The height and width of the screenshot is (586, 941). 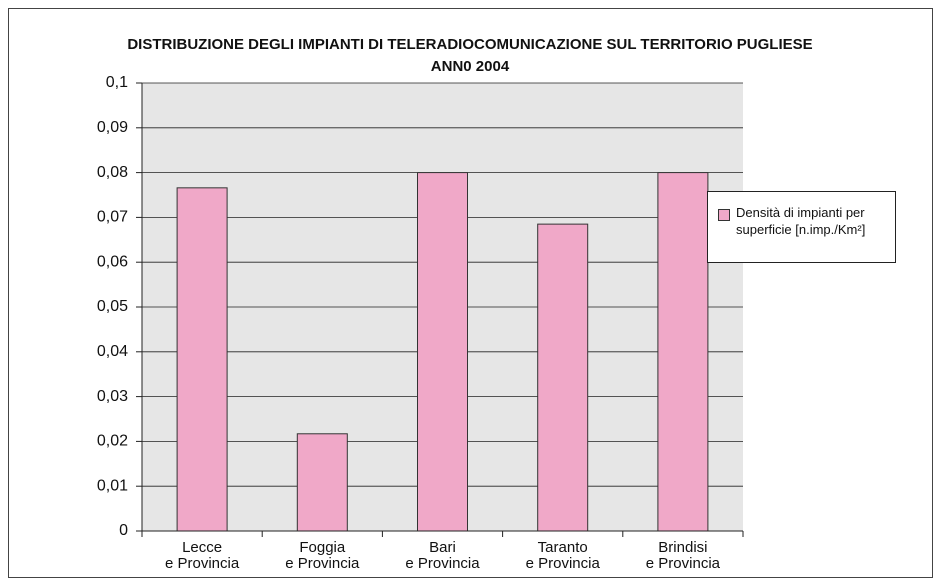 I want to click on legend-swatch, so click(x=724, y=215).